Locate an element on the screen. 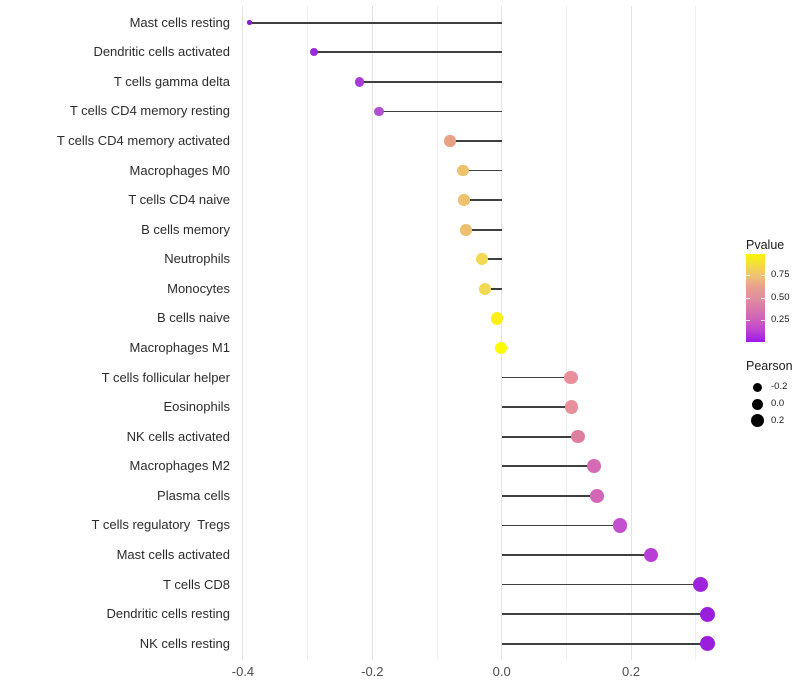  category-label: Monocytes is located at coordinates (198, 288).